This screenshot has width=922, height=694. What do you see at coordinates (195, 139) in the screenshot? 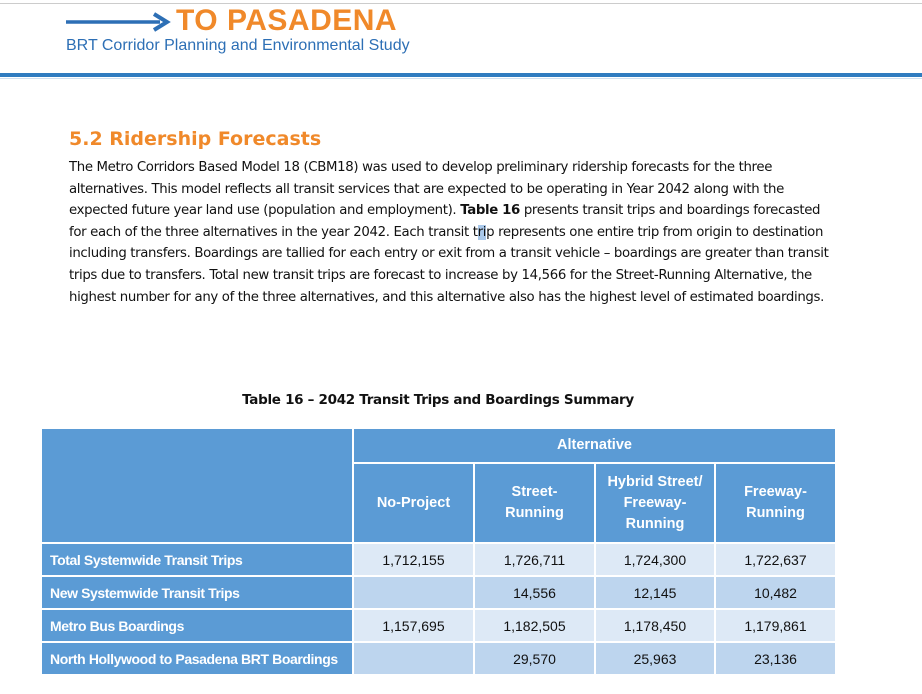
I see `section-heading: 5.2 Ridership Forecasts` at bounding box center [195, 139].